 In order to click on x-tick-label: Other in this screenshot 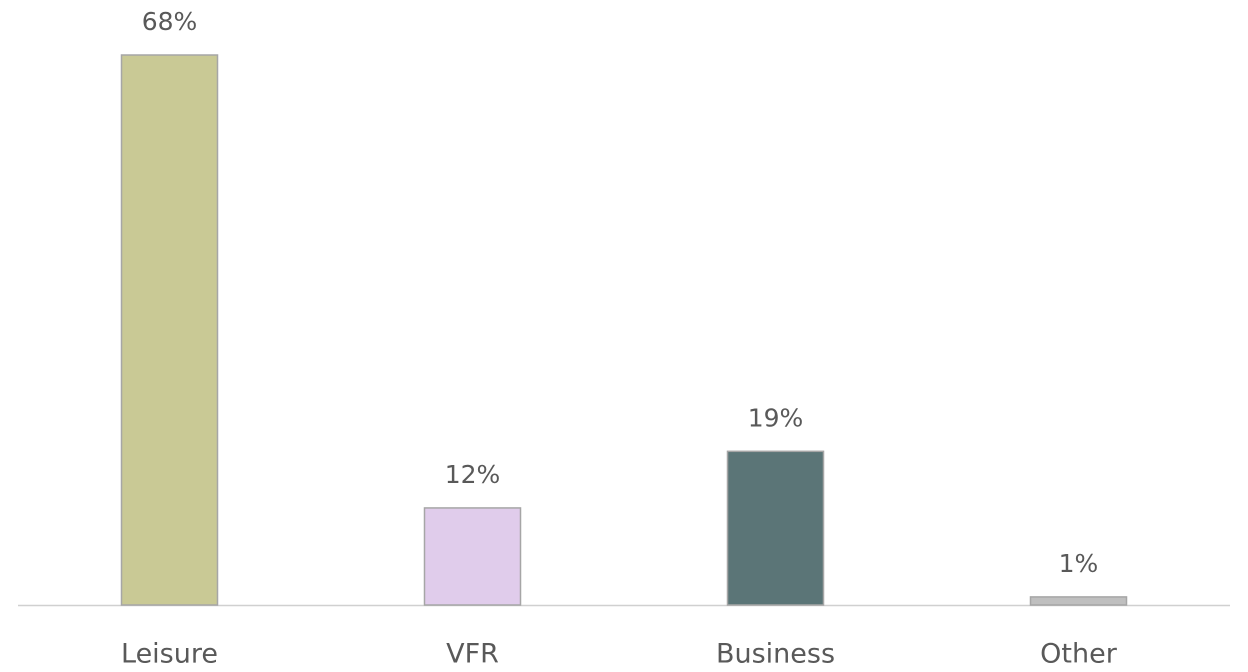, I will do `click(1079, 654)`.